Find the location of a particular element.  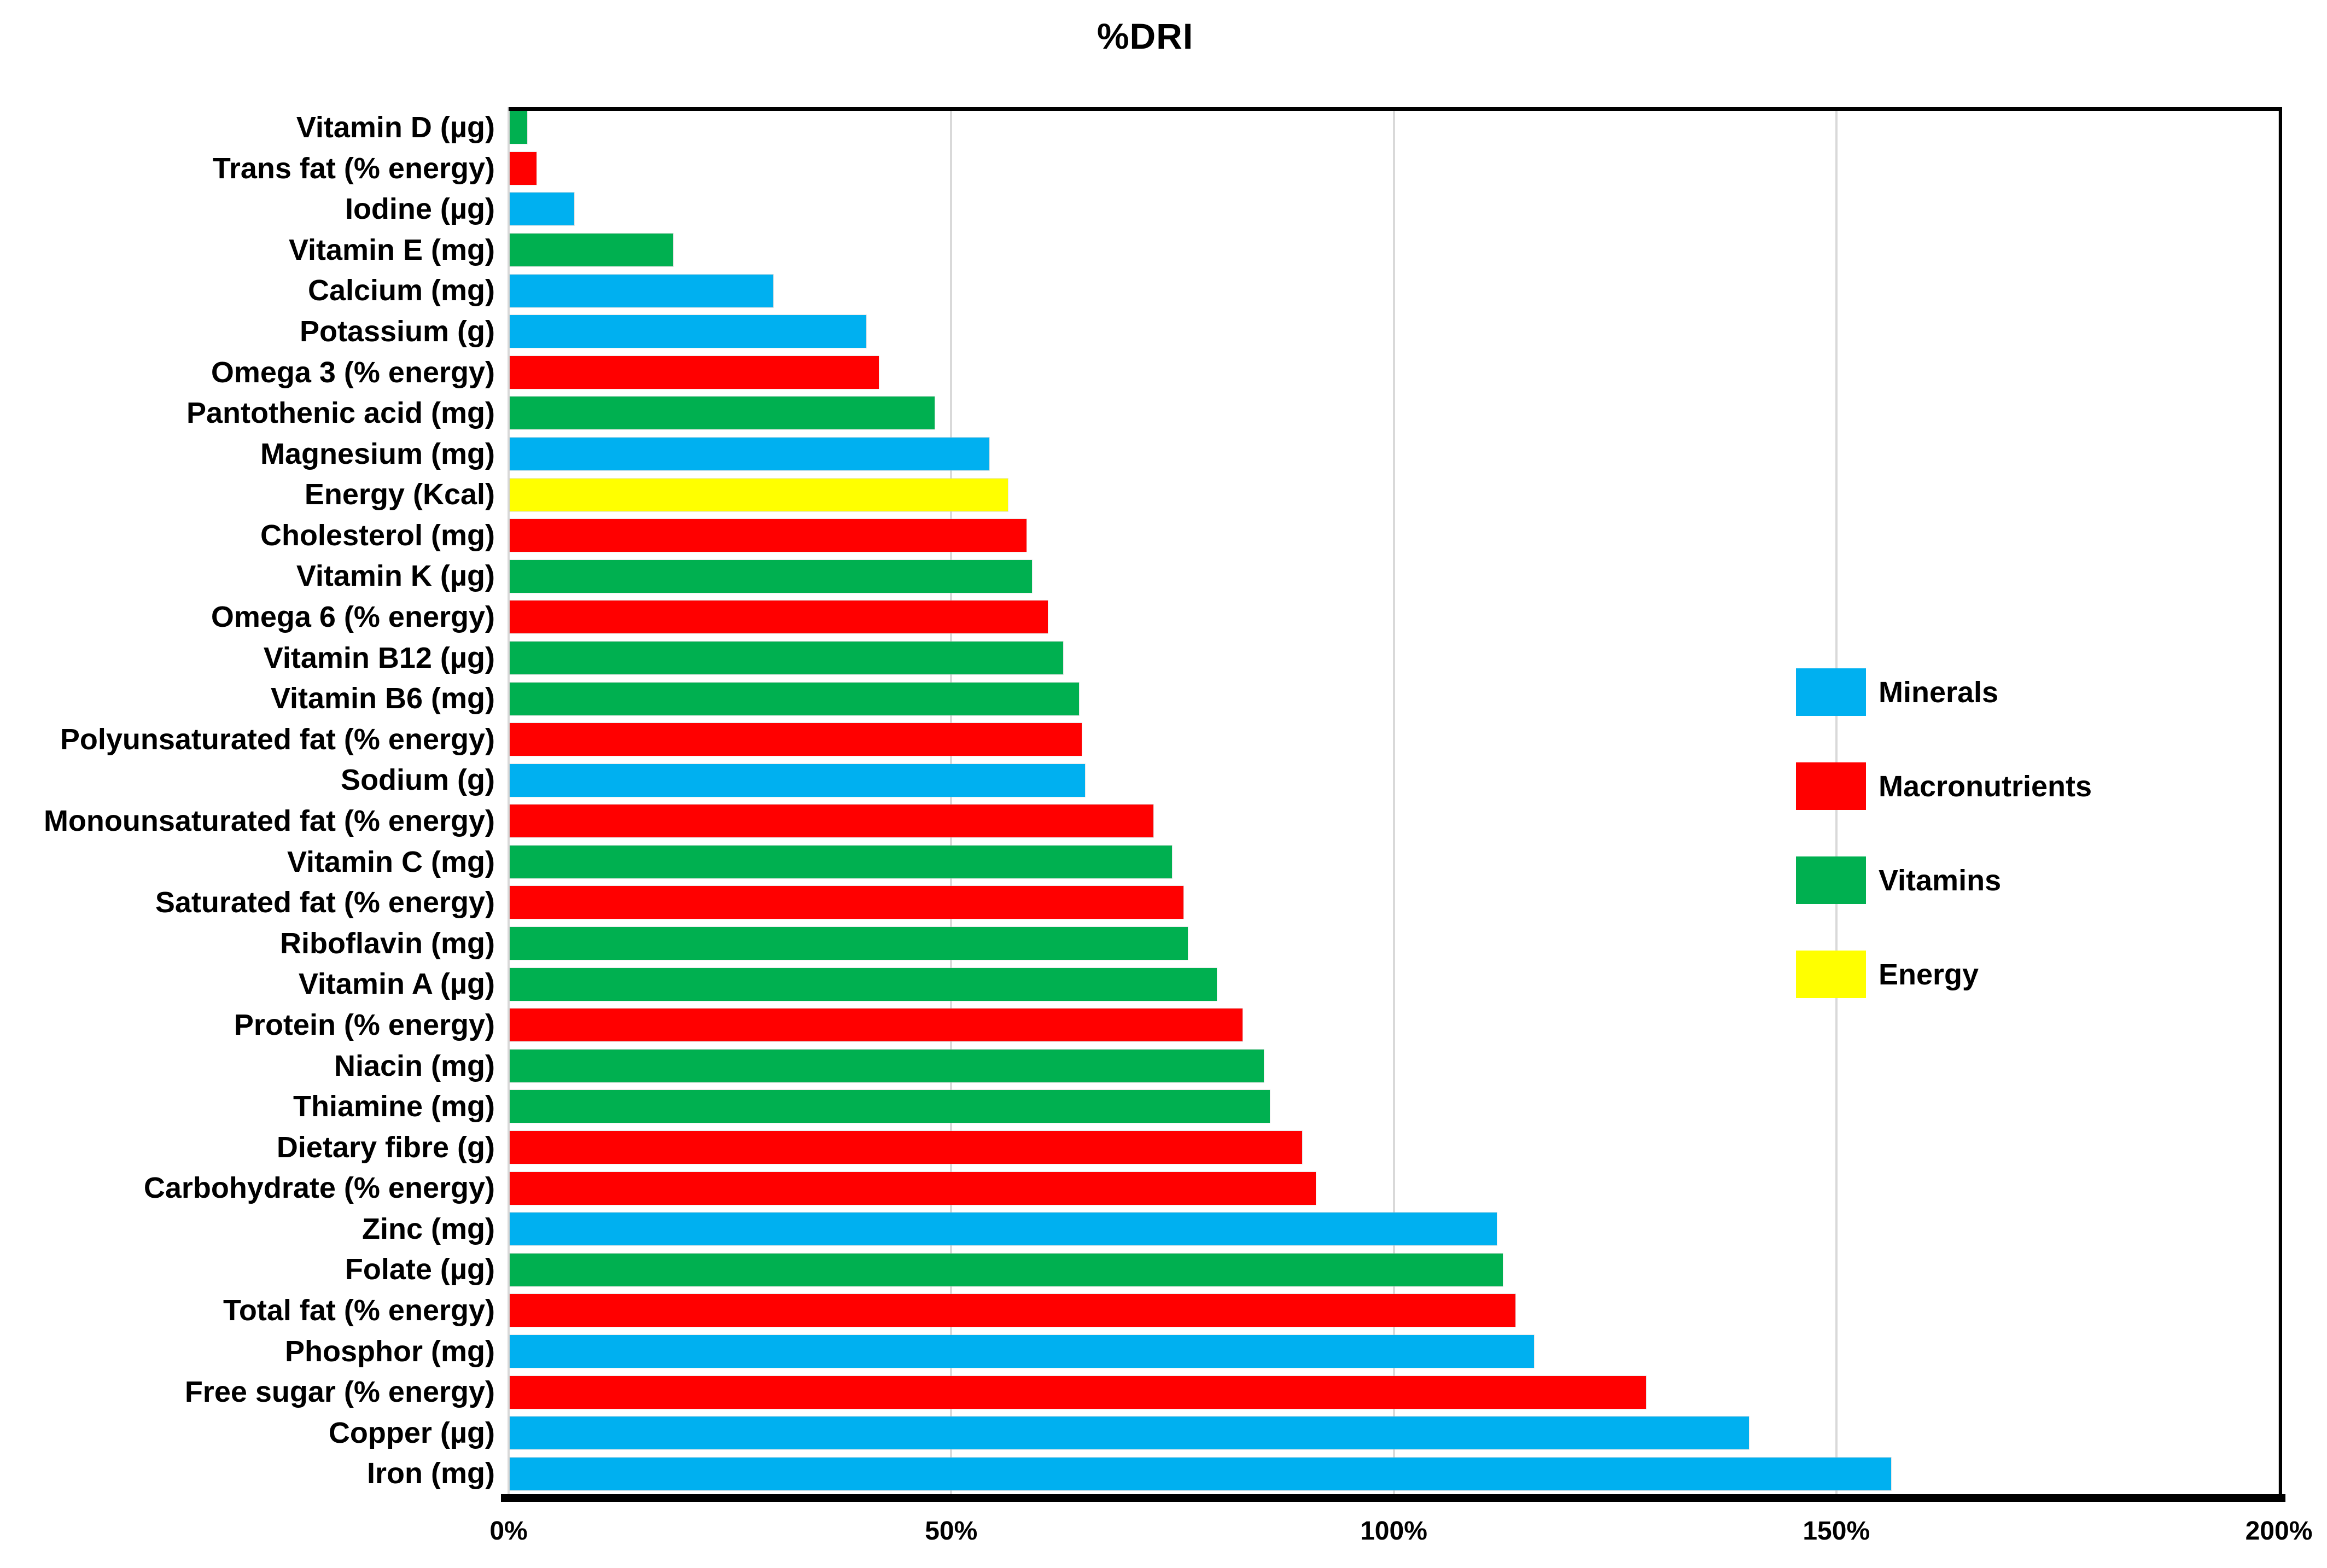

bar-calcium-mg is located at coordinates (642, 290).